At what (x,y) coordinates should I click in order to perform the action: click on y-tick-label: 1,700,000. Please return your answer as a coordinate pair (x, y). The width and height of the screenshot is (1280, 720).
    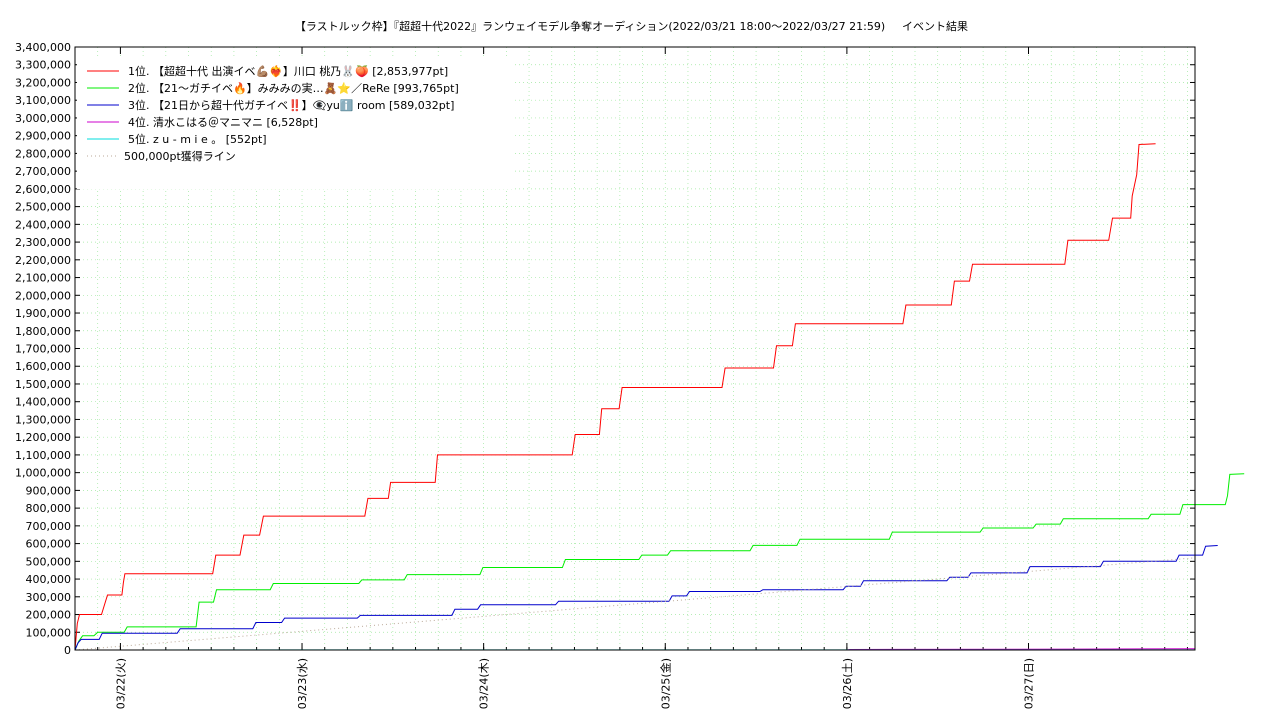
    Looking at the image, I should click on (43, 349).